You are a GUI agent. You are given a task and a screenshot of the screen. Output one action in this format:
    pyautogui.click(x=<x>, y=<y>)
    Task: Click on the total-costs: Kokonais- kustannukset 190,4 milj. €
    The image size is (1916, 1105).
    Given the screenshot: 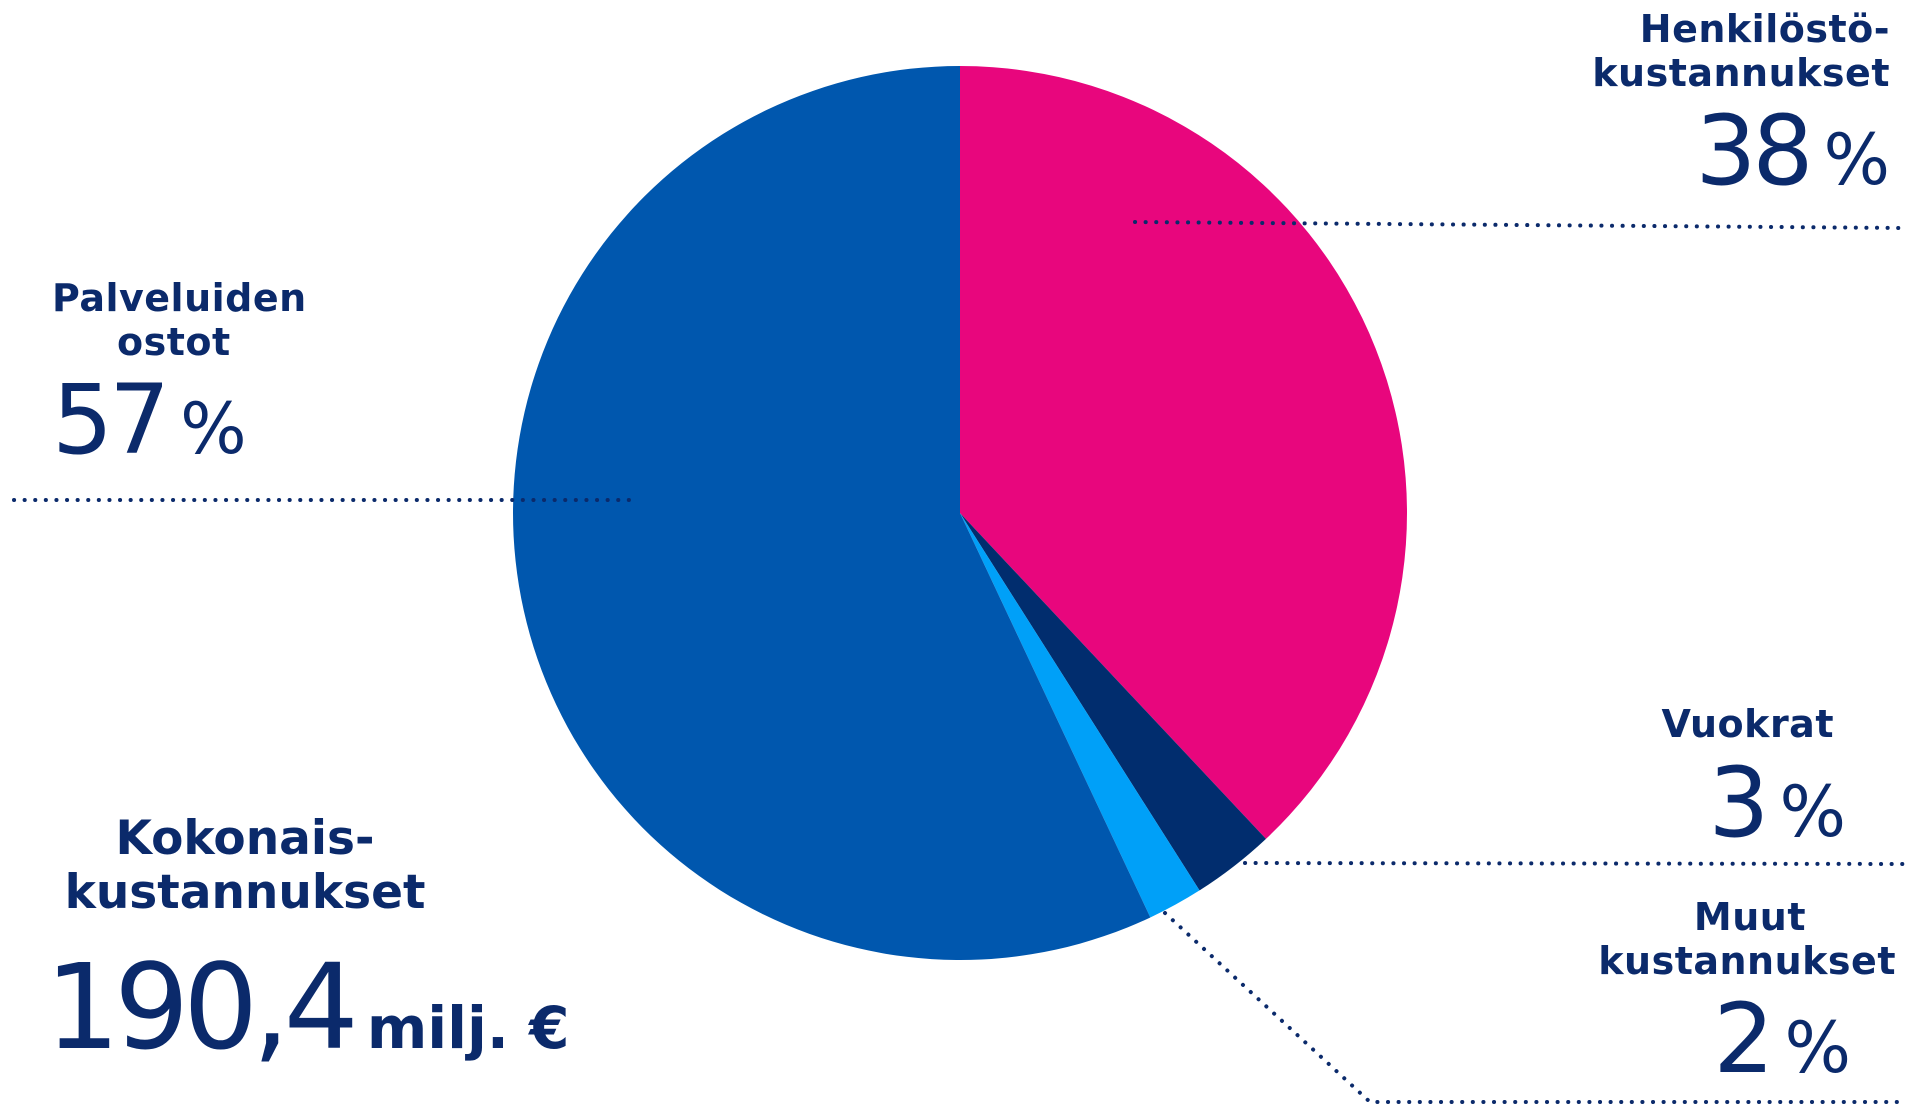 What is the action you would take?
    pyautogui.click(x=307, y=943)
    